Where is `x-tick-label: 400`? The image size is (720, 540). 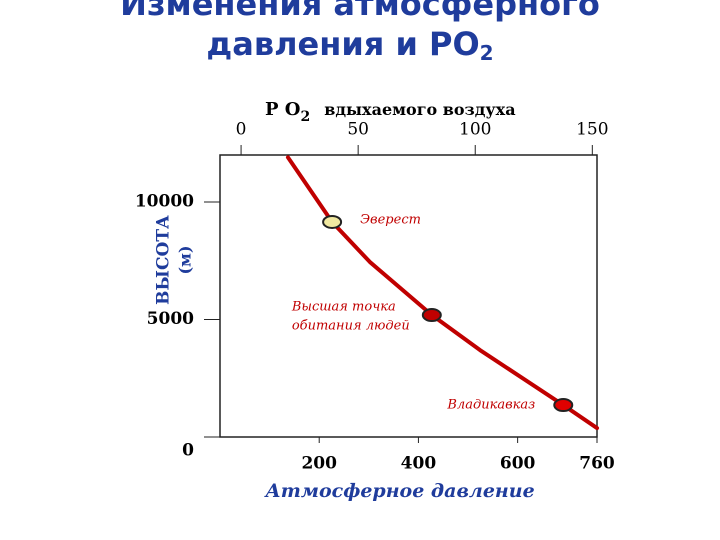 x-tick-label: 400 is located at coordinates (419, 464).